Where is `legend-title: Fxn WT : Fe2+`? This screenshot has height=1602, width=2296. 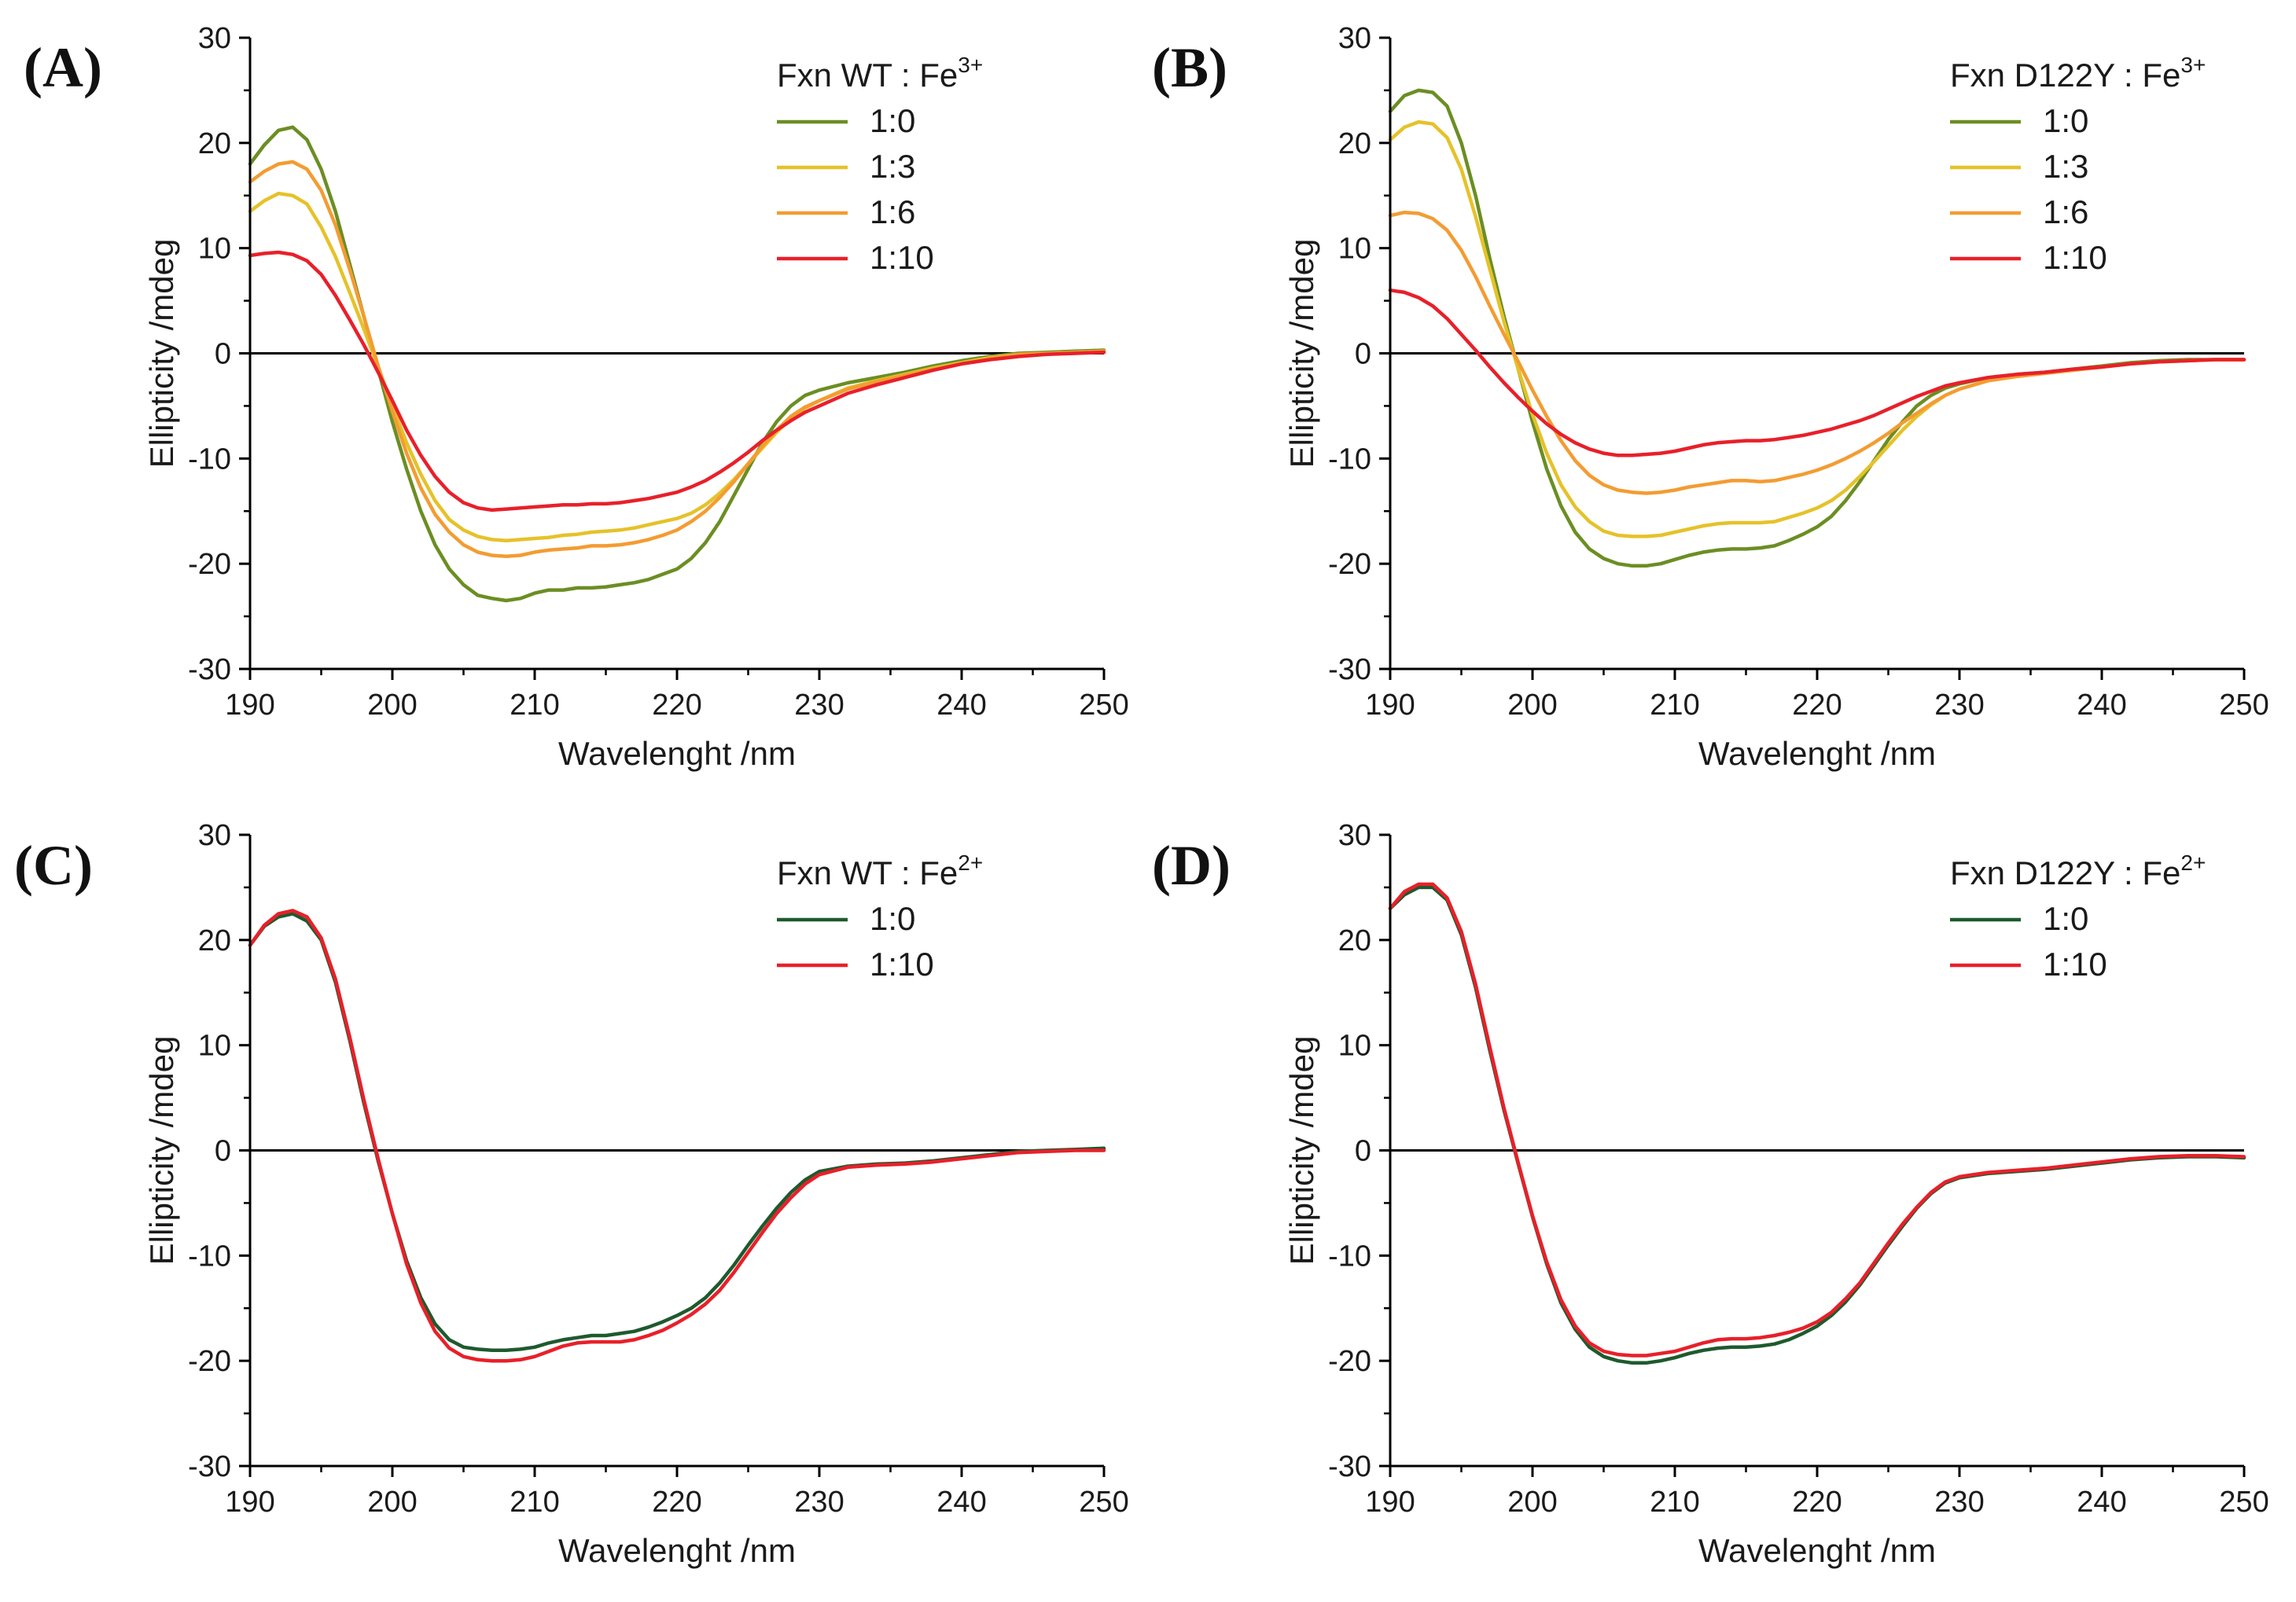 legend-title: Fxn WT : Fe2+ is located at coordinates (880, 871).